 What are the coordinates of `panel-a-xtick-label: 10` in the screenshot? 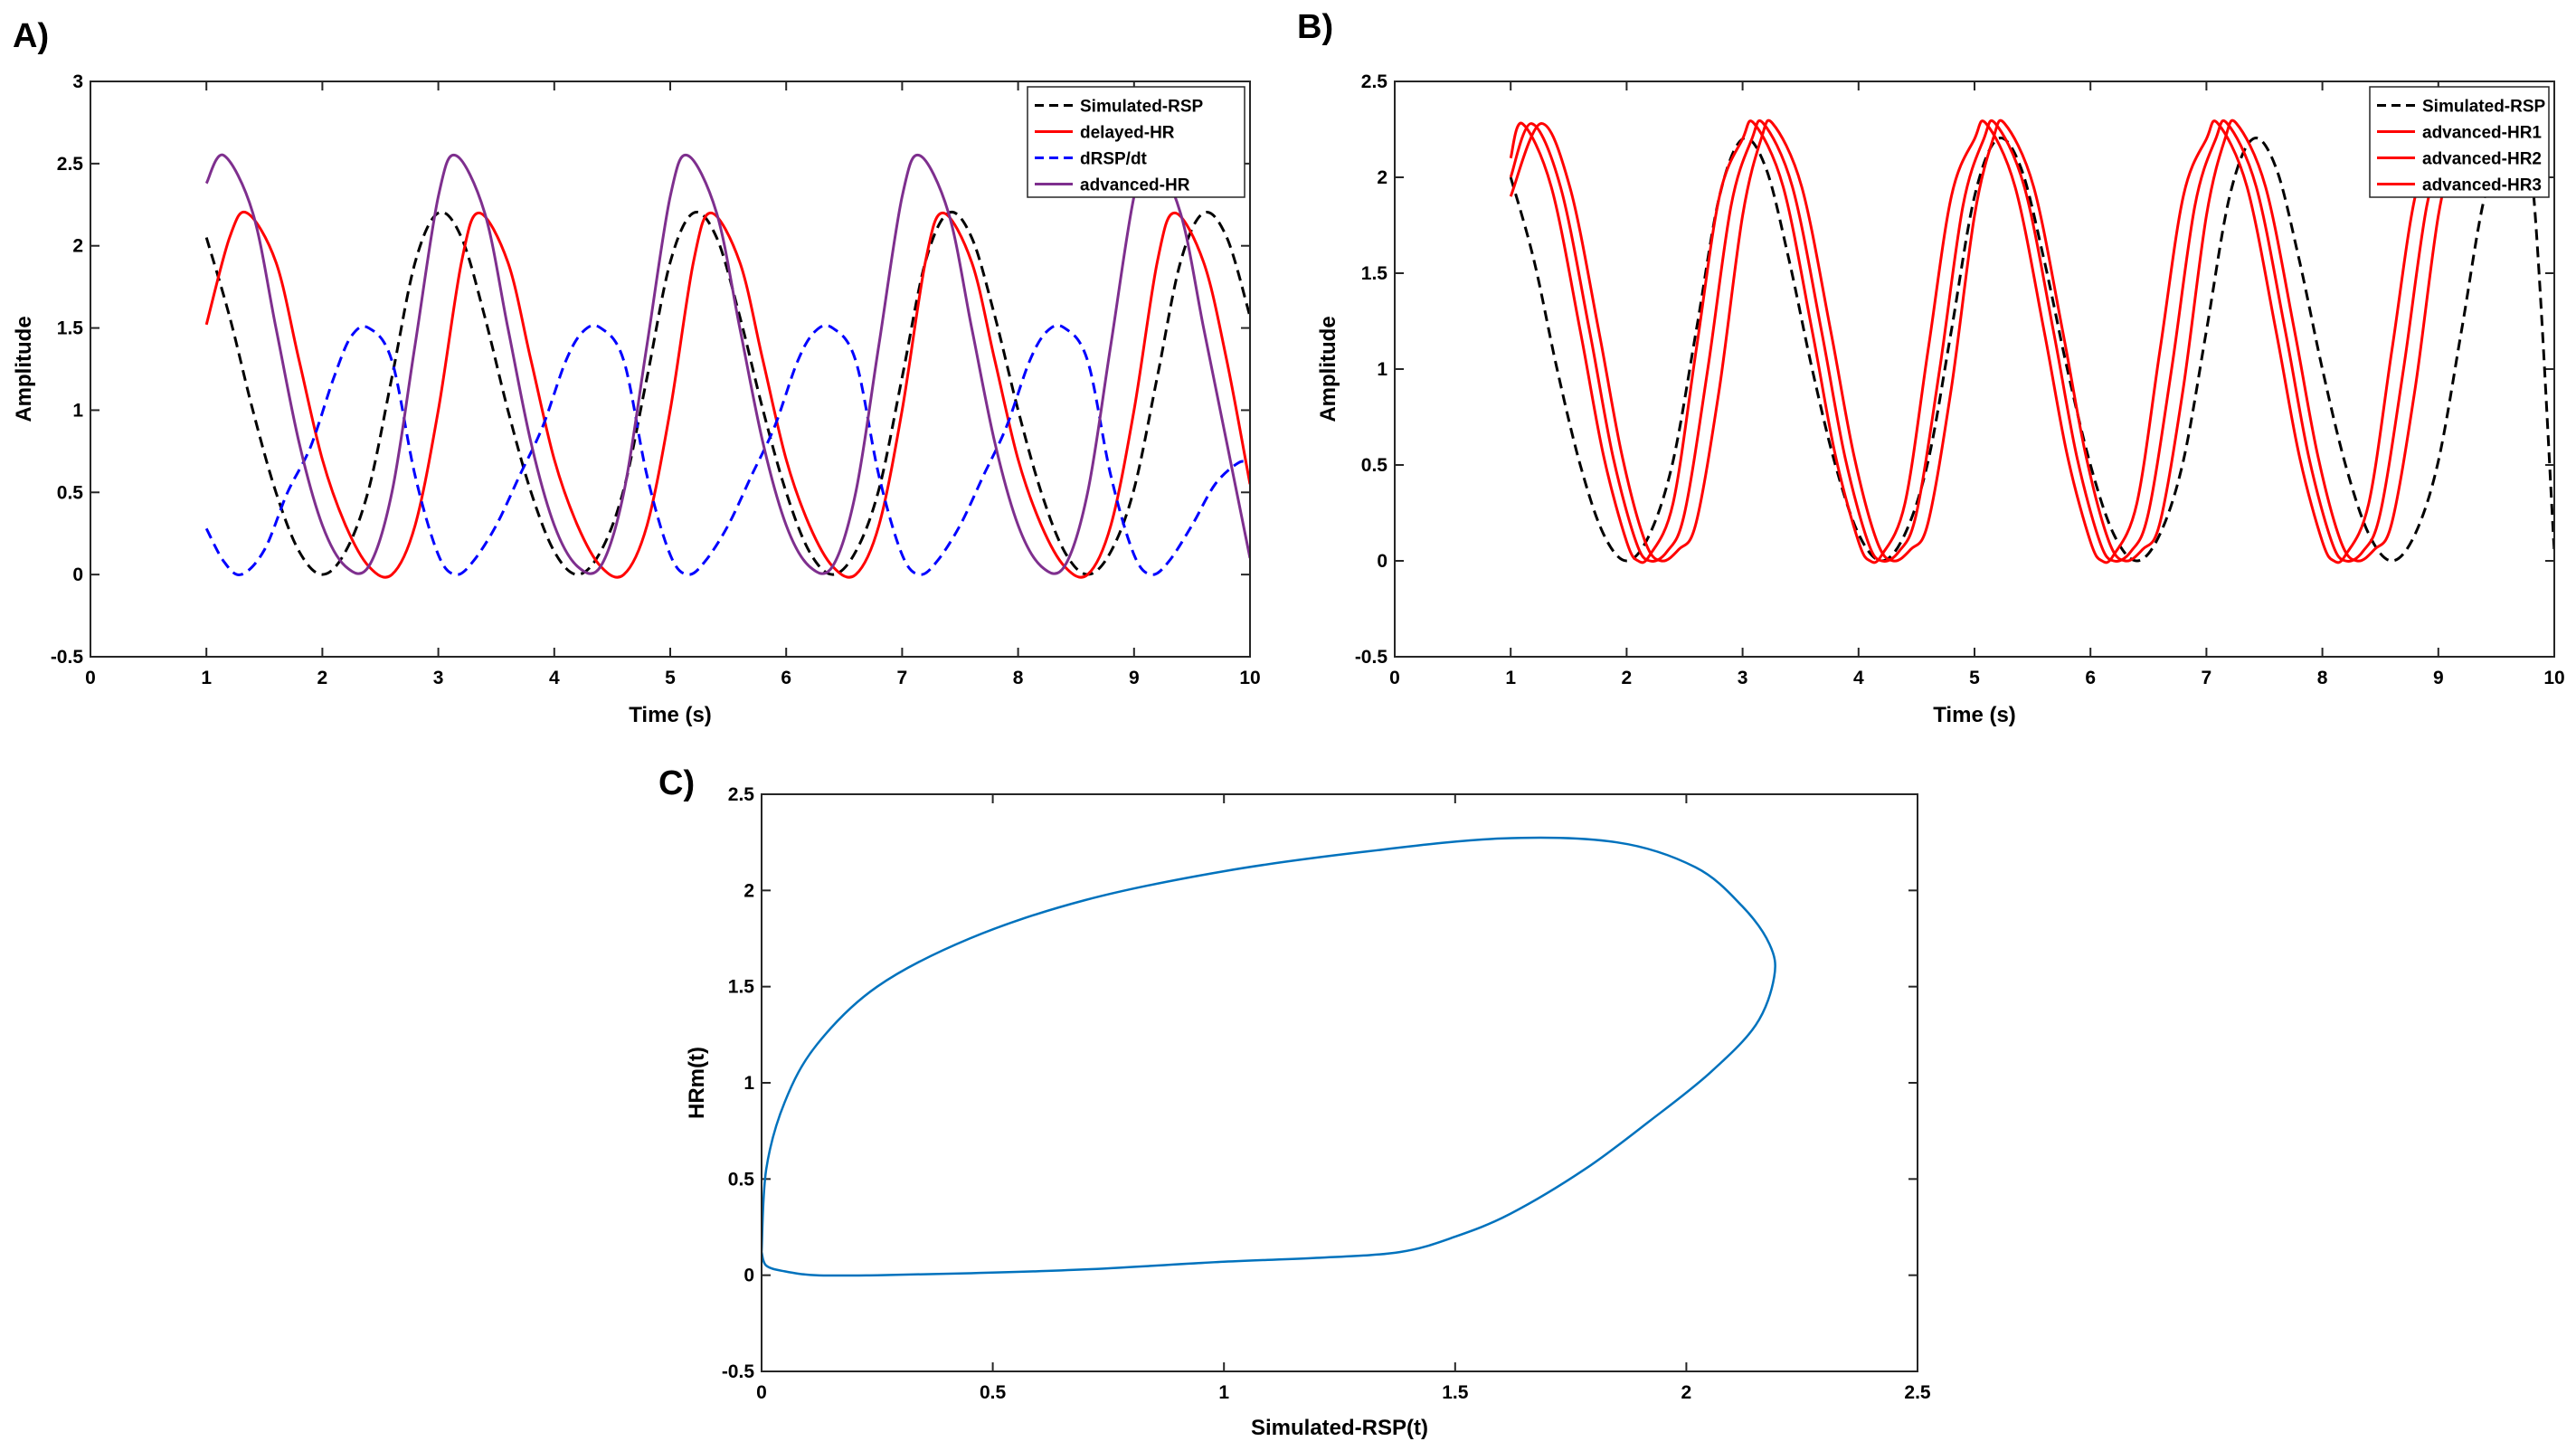 It's located at (1249, 678).